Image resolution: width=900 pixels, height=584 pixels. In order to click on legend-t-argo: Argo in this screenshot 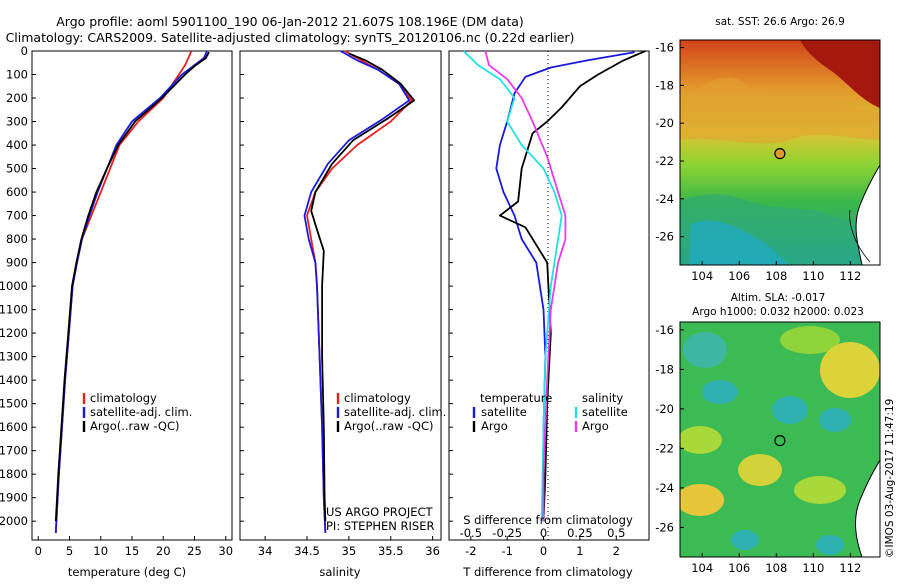, I will do `click(494, 426)`.